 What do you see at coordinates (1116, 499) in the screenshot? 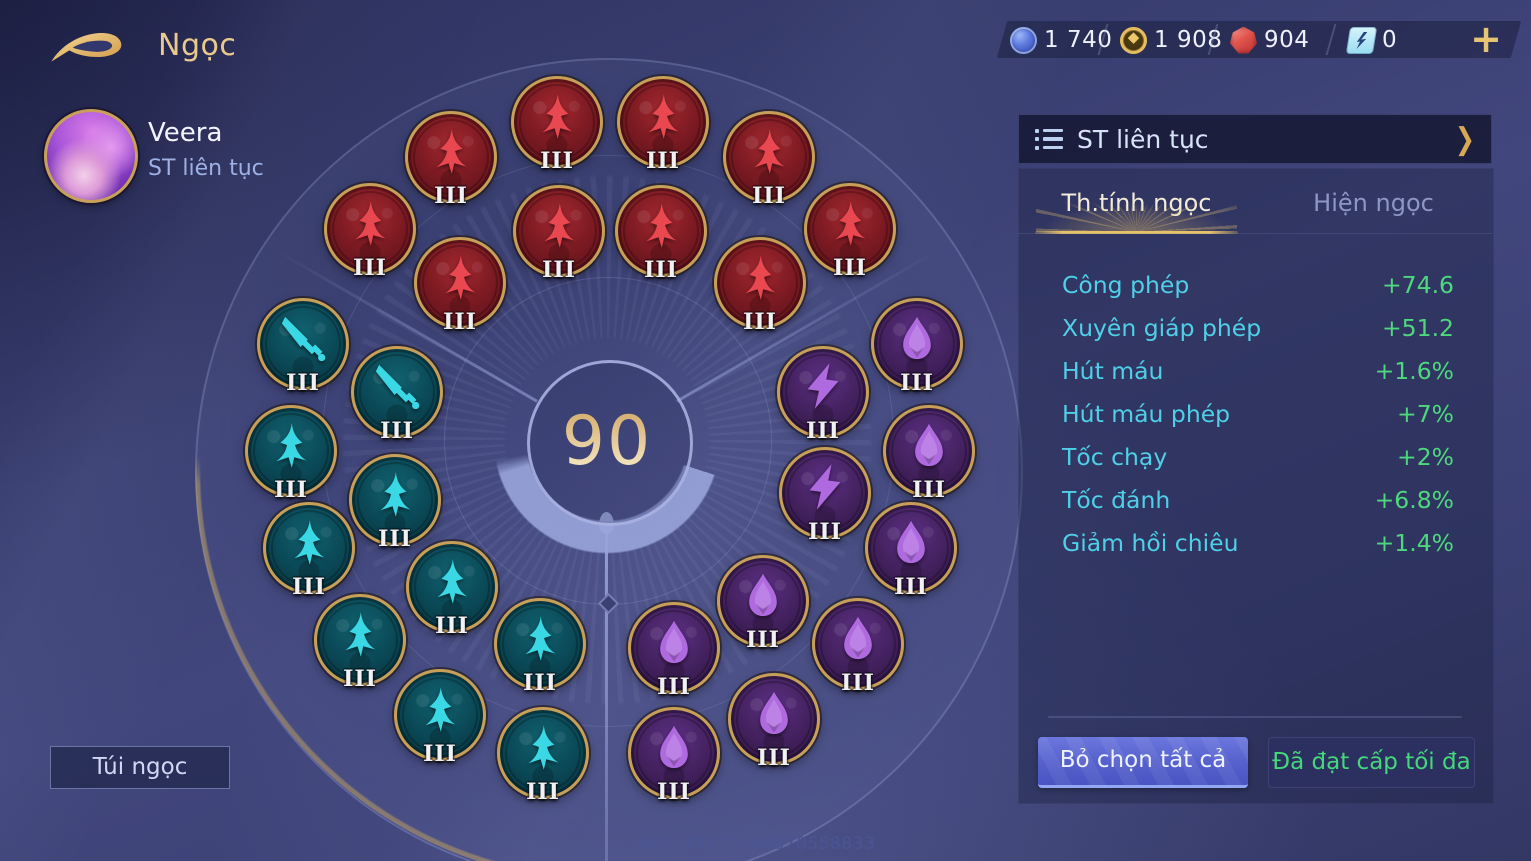
I see `stat-label: Tốc đánh` at bounding box center [1116, 499].